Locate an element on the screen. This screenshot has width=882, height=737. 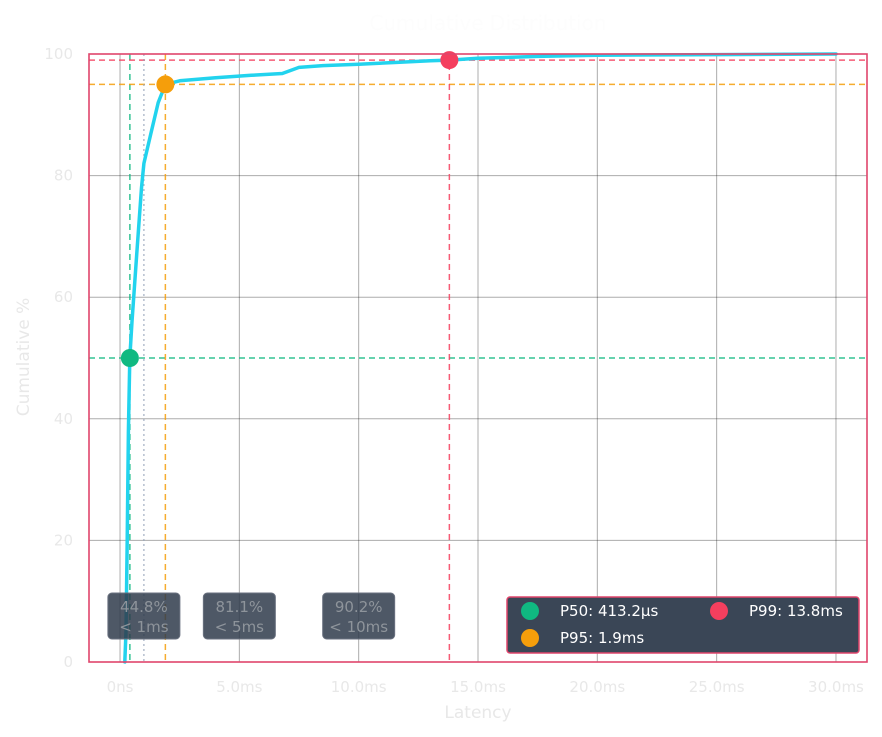
x-tick-label: 20.0ms is located at coordinates (597, 687).